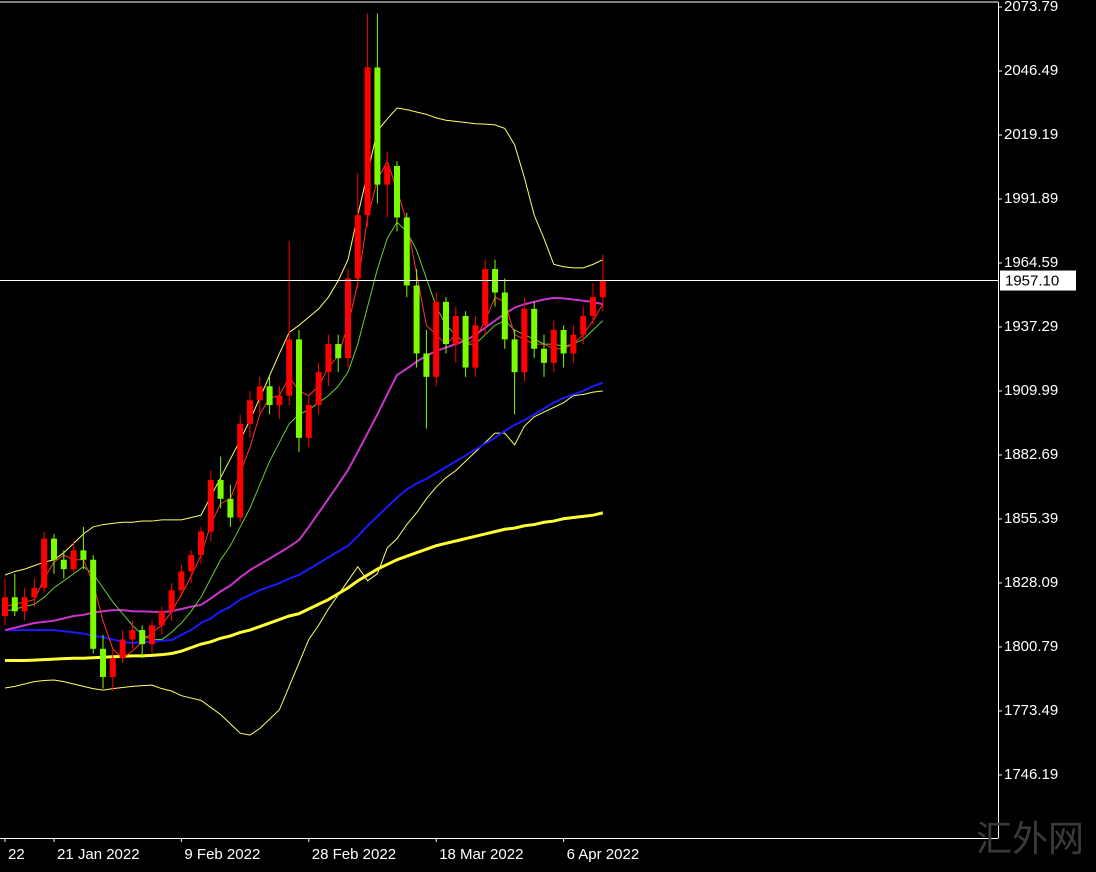 This screenshot has height=872, width=1096. What do you see at coordinates (1031, 134) in the screenshot?
I see `y-tick-label: 2019.19` at bounding box center [1031, 134].